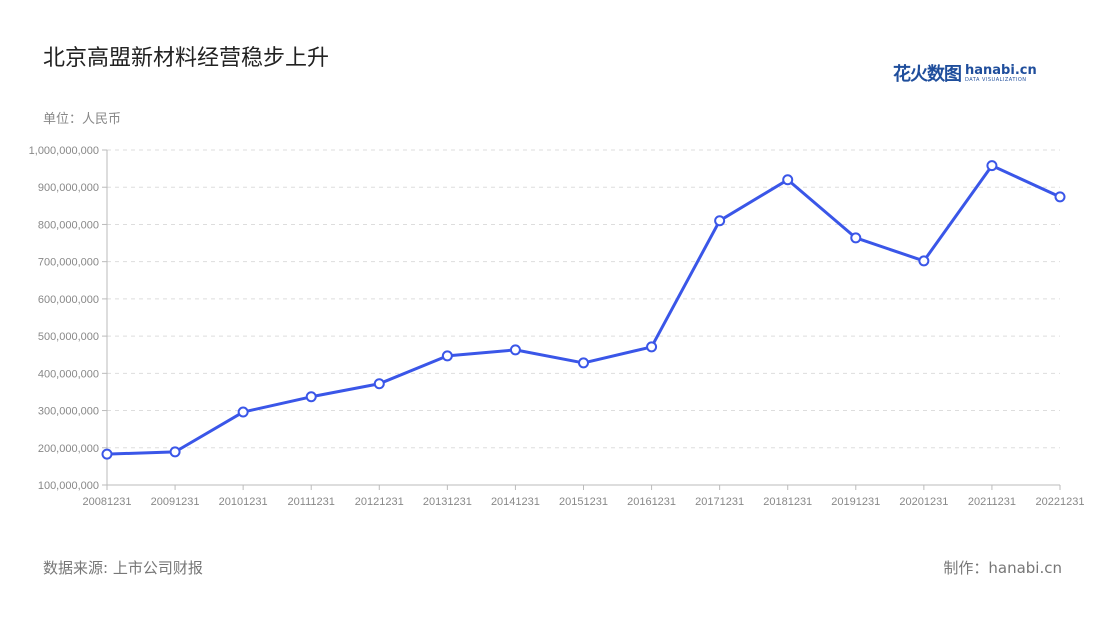 The width and height of the screenshot is (1100, 620). What do you see at coordinates (719, 502) in the screenshot?
I see `x-tick-label: 20171231` at bounding box center [719, 502].